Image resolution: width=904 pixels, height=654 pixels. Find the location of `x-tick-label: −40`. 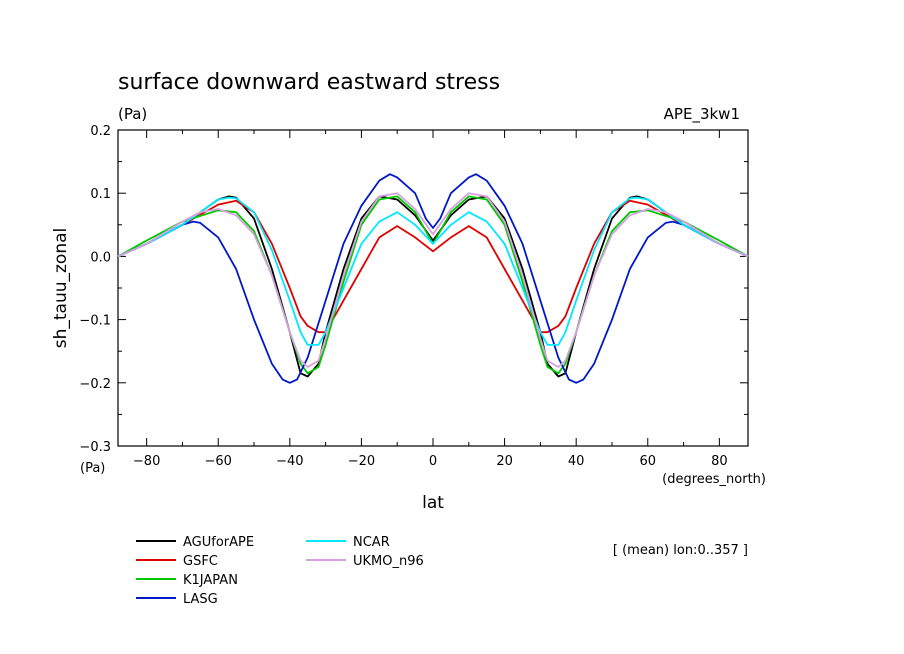

x-tick-label: −40 is located at coordinates (289, 461).